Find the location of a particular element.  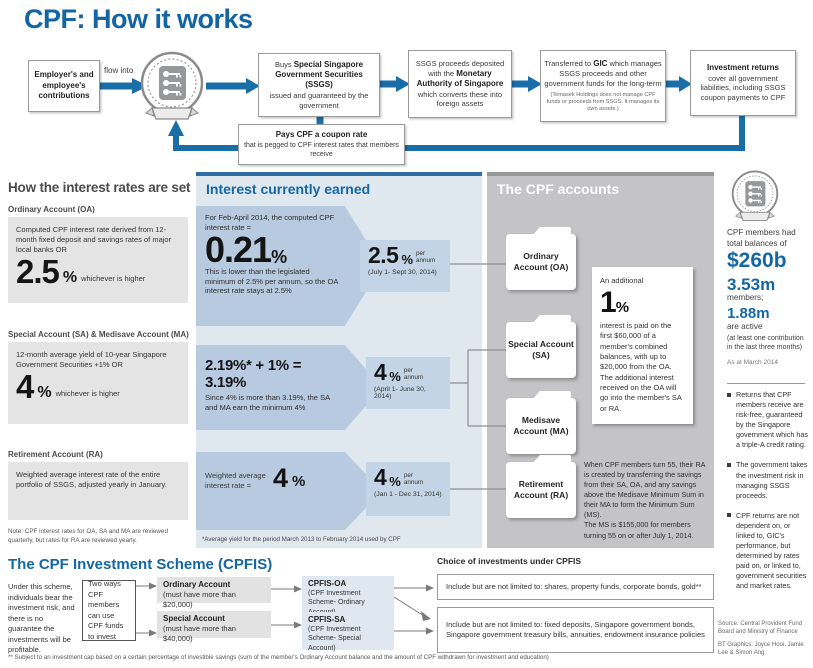

stats-divider is located at coordinates (766, 383).